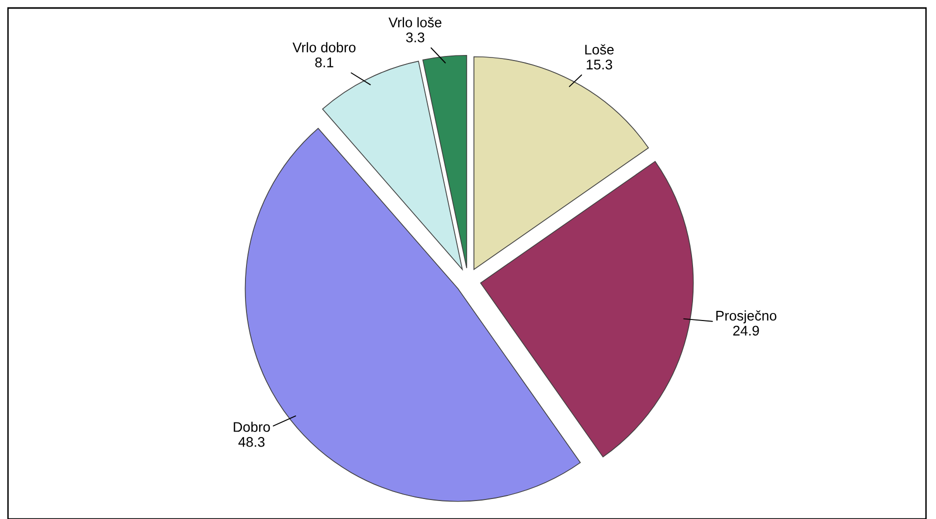 This screenshot has height=519, width=936. I want to click on data-label: 8.1, so click(324, 62).